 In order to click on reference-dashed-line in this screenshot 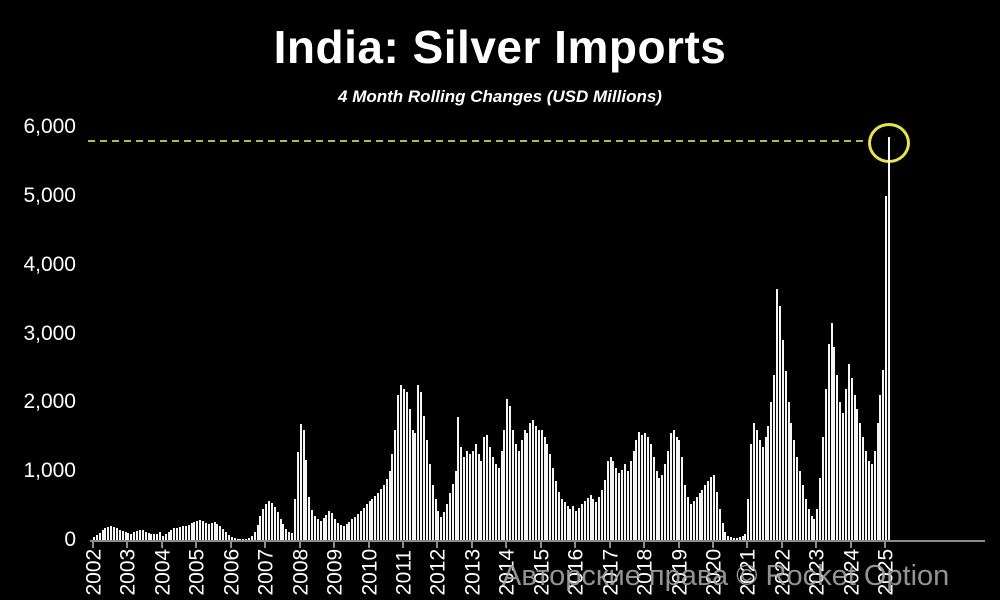, I will do `click(478, 141)`.